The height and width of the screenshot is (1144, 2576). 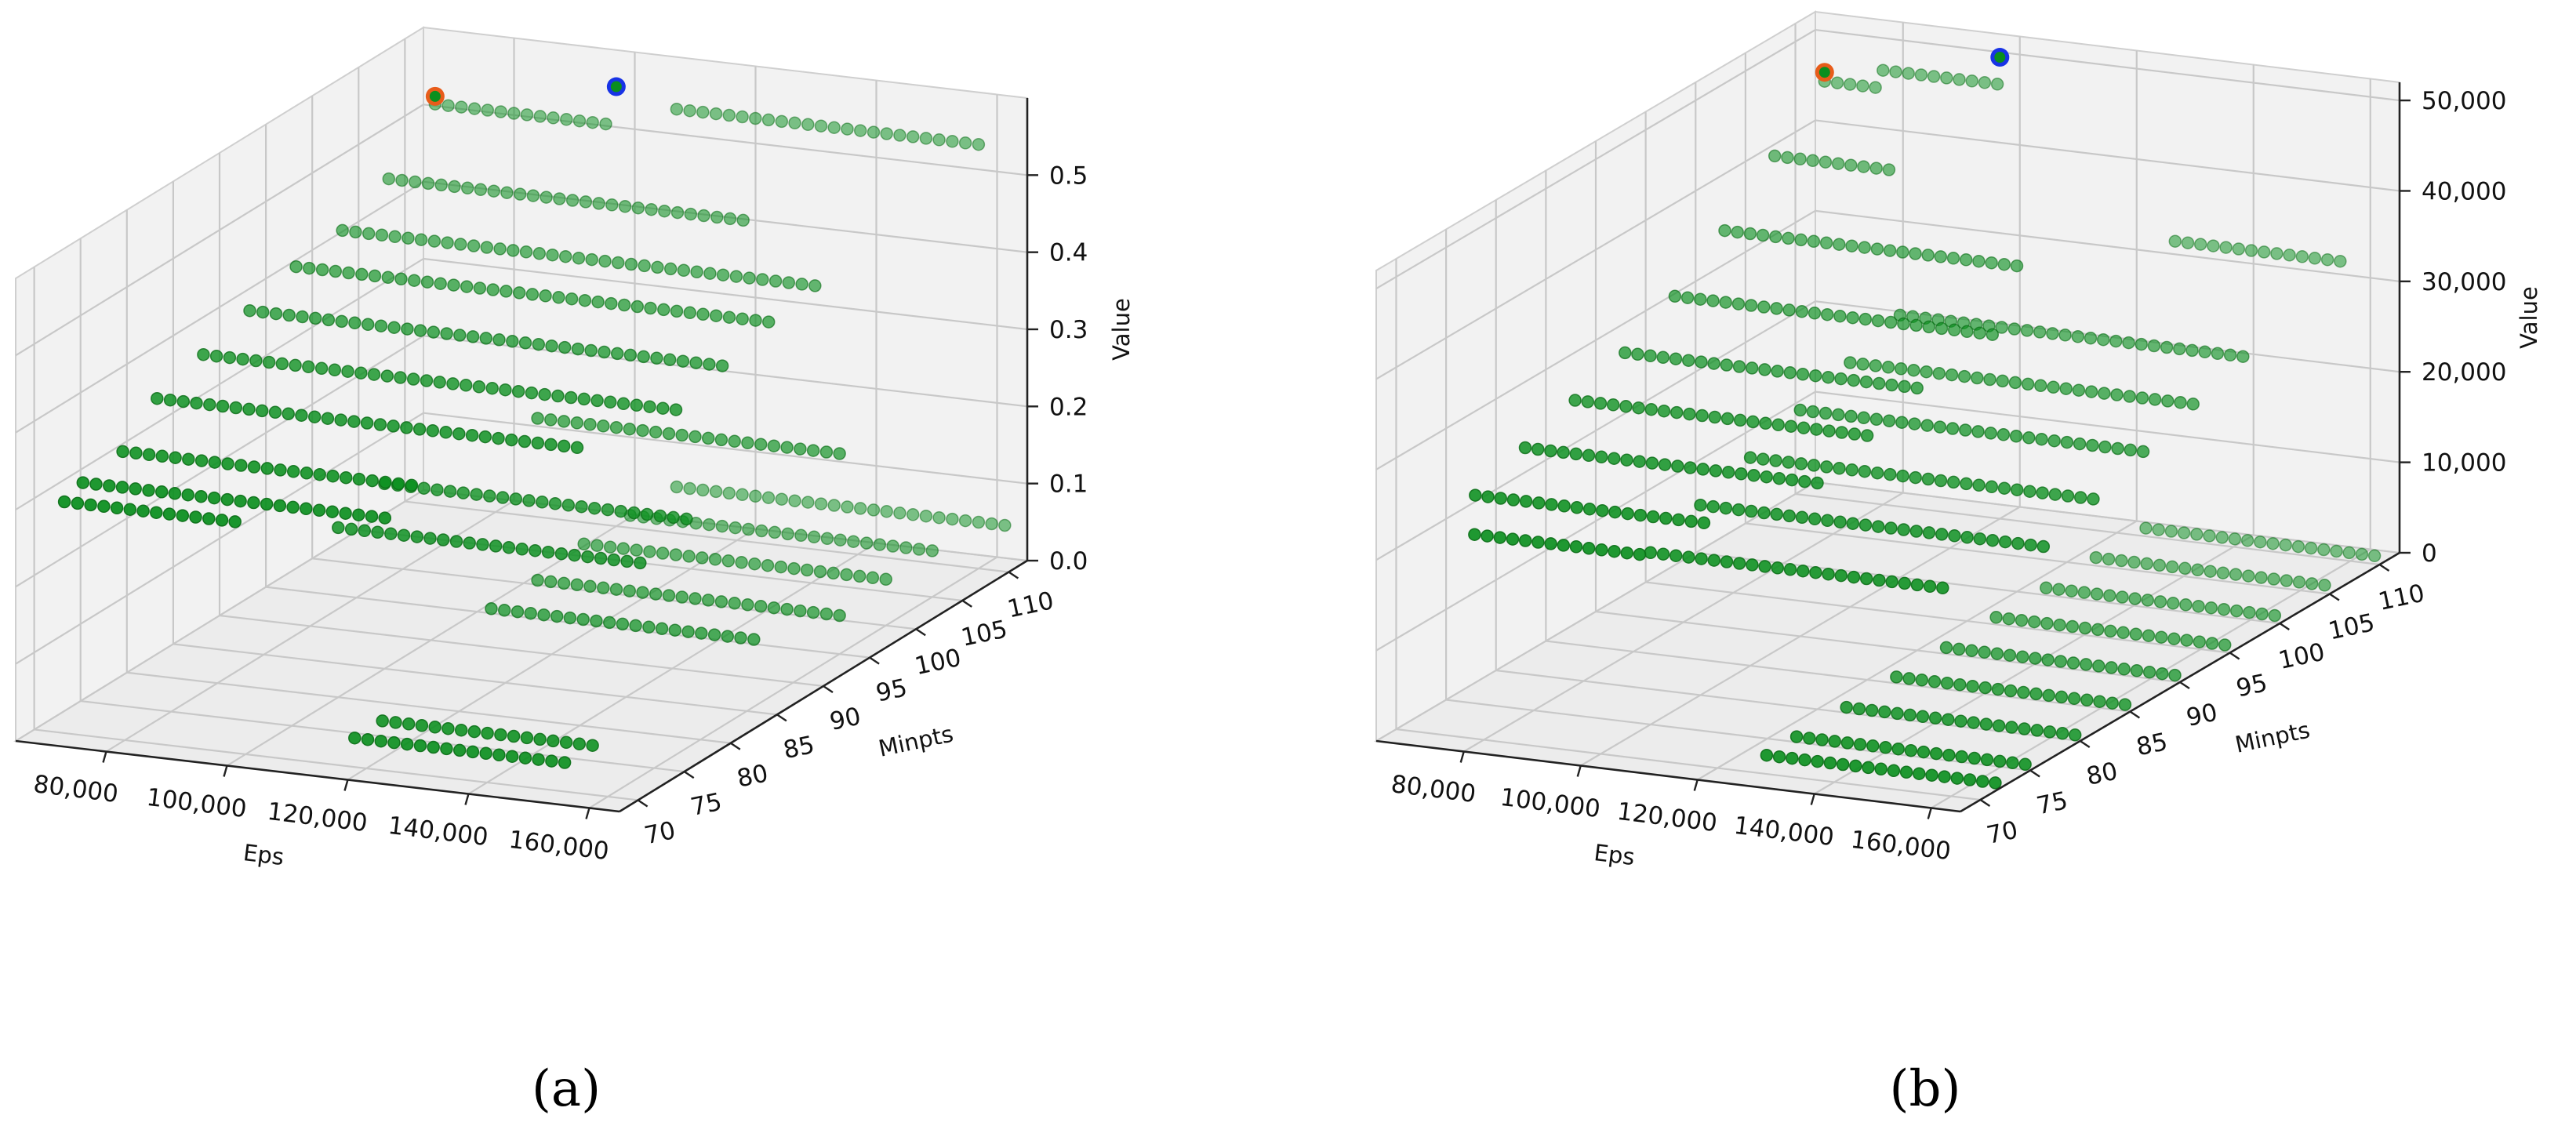 What do you see at coordinates (616, 87) in the screenshot?
I see `highlight-blue-center` at bounding box center [616, 87].